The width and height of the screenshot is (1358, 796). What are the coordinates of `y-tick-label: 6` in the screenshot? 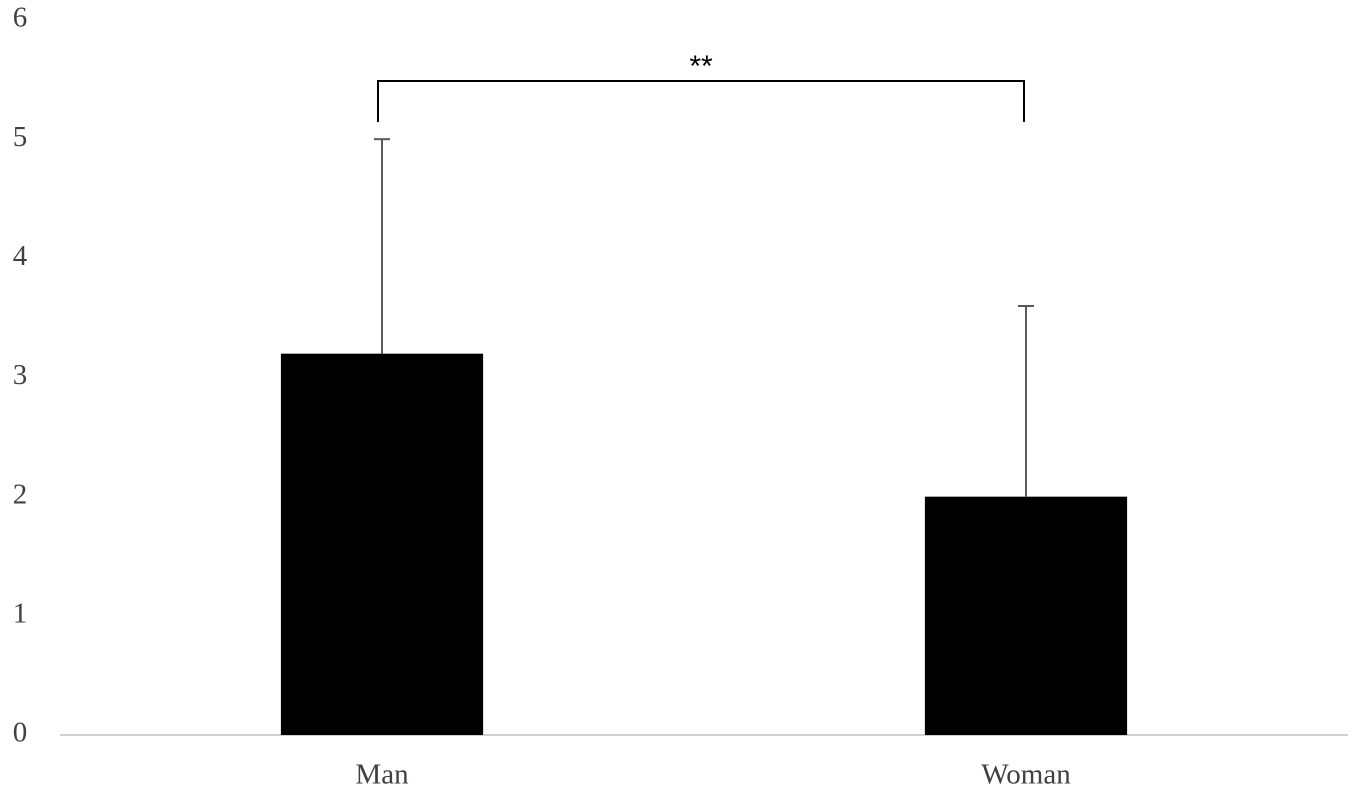 It's located at (20, 18).